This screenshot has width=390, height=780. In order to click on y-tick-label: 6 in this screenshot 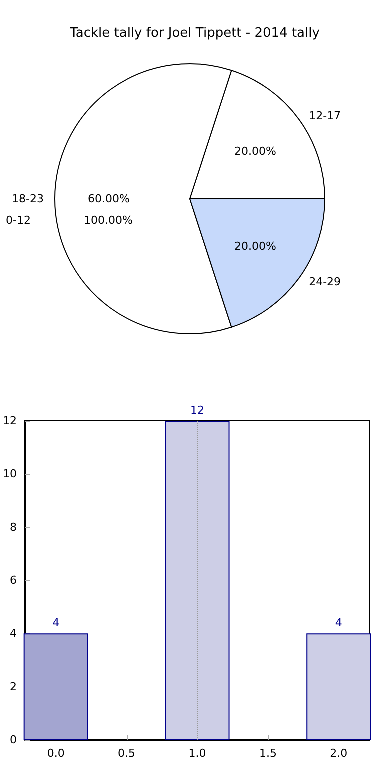, I will do `click(13, 580)`.